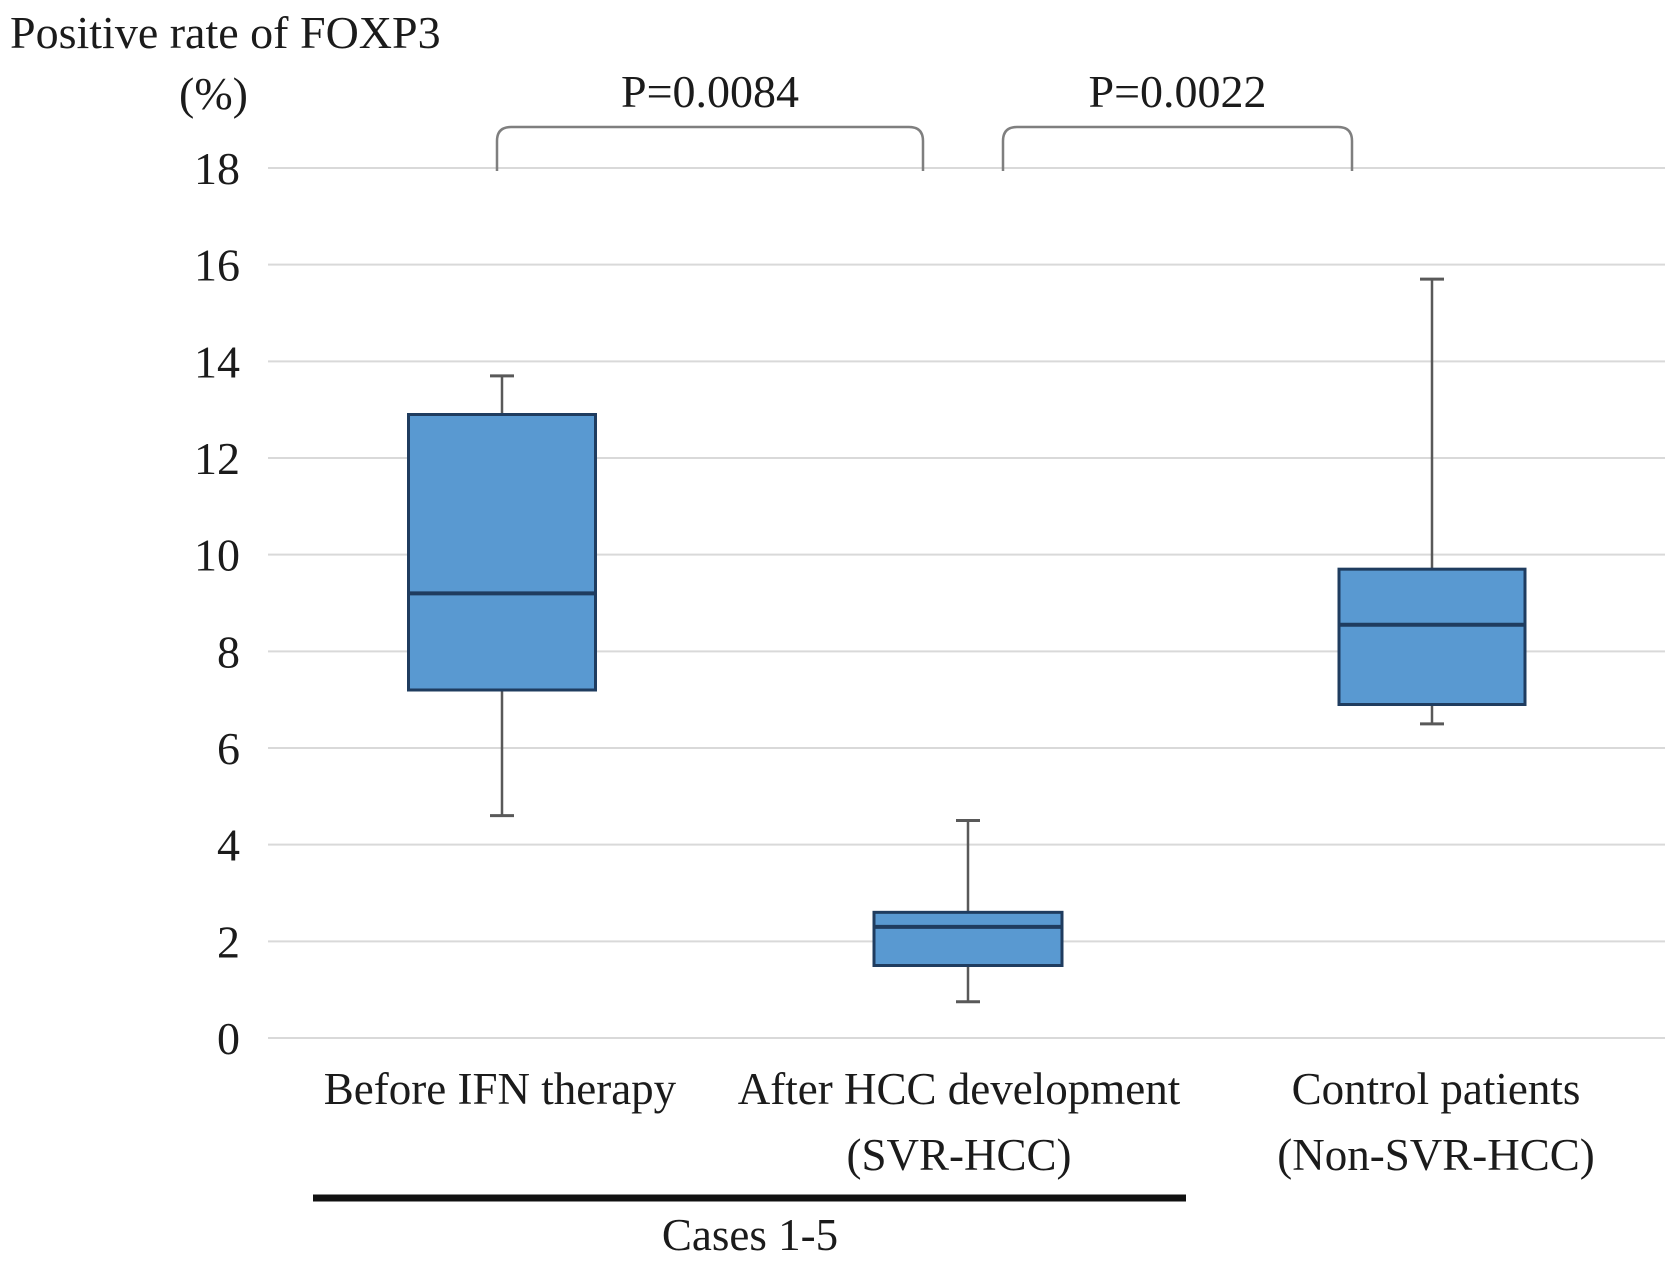 Image resolution: width=1677 pixels, height=1264 pixels. Describe the element at coordinates (500, 1089) in the screenshot. I see `category-label: Before IFN therapy` at that location.